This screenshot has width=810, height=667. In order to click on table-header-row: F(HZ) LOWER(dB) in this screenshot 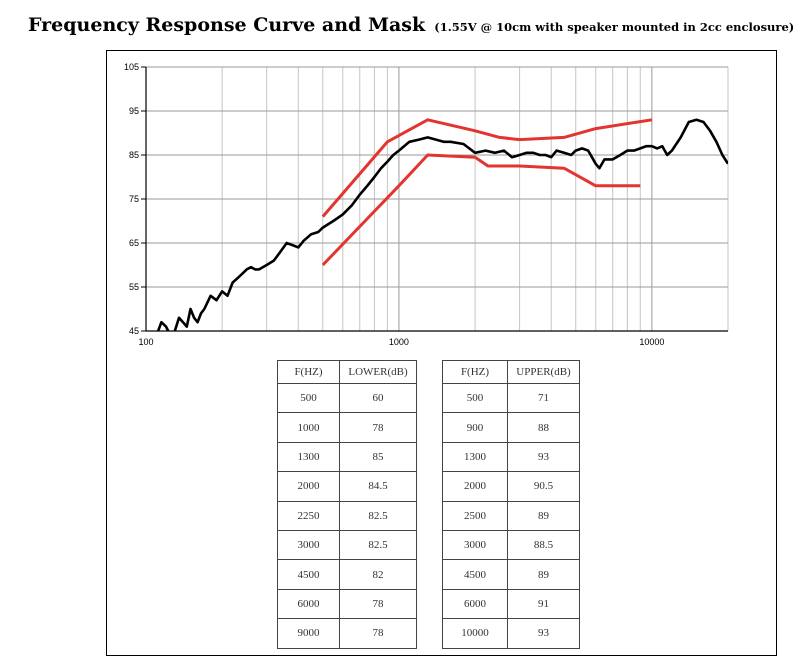, I will do `click(347, 372)`.